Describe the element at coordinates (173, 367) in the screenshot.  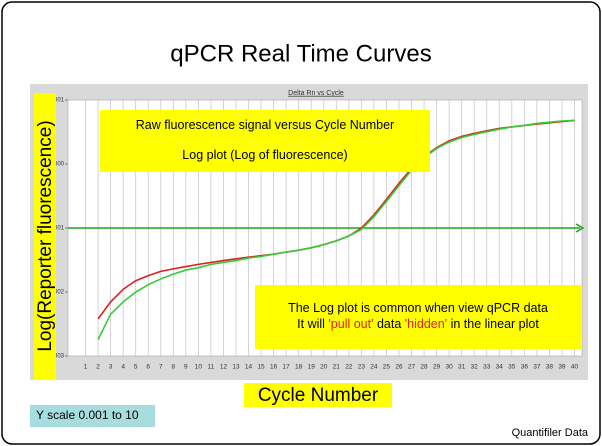
I see `x-tick-label: 8` at that location.